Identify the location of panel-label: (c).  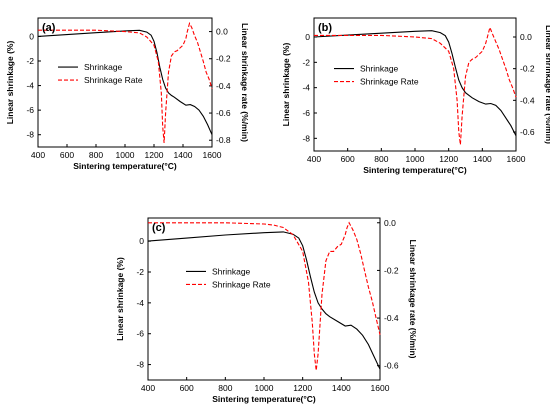
(159, 228).